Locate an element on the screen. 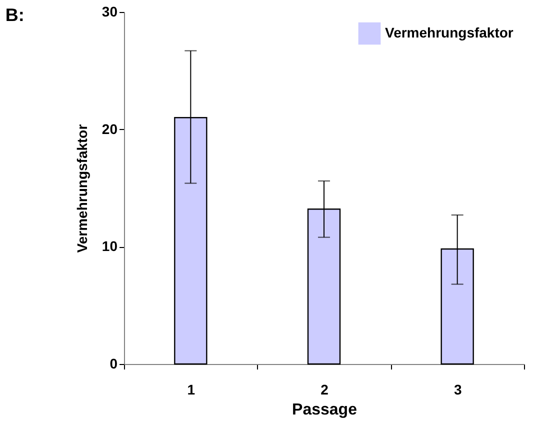 This screenshot has width=553, height=447. x-tick-label: 2 is located at coordinates (324, 390).